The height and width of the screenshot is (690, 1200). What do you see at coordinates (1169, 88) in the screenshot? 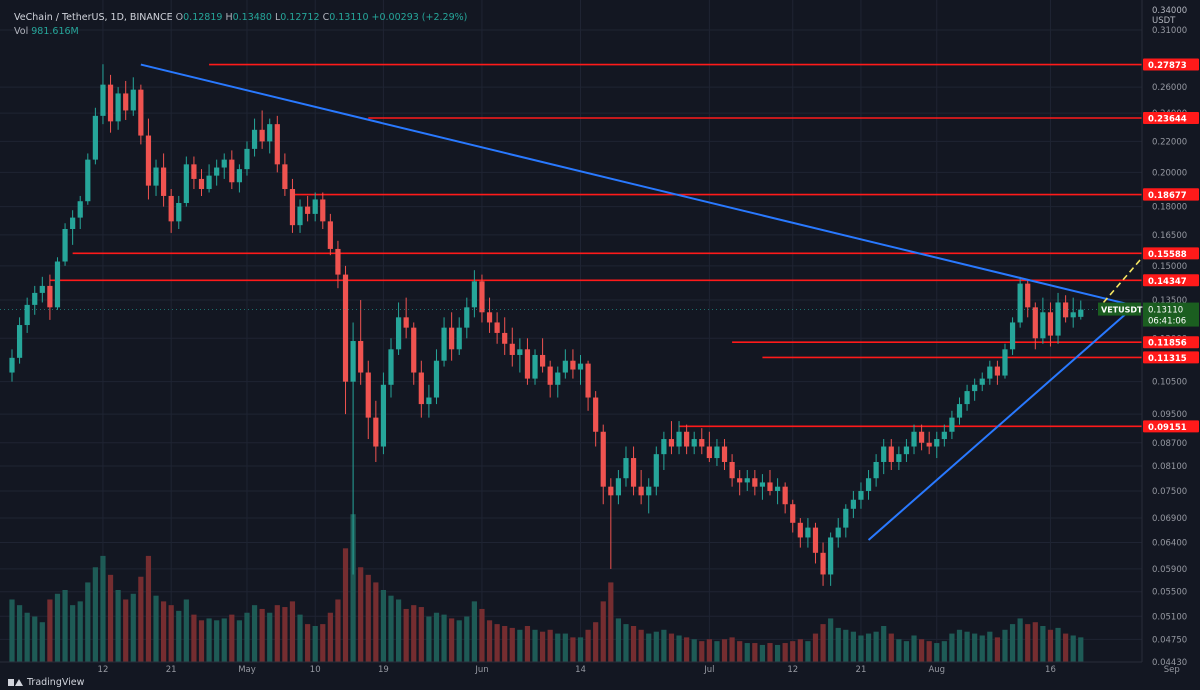
I see `price-tick-label: 0.26000` at bounding box center [1169, 88].